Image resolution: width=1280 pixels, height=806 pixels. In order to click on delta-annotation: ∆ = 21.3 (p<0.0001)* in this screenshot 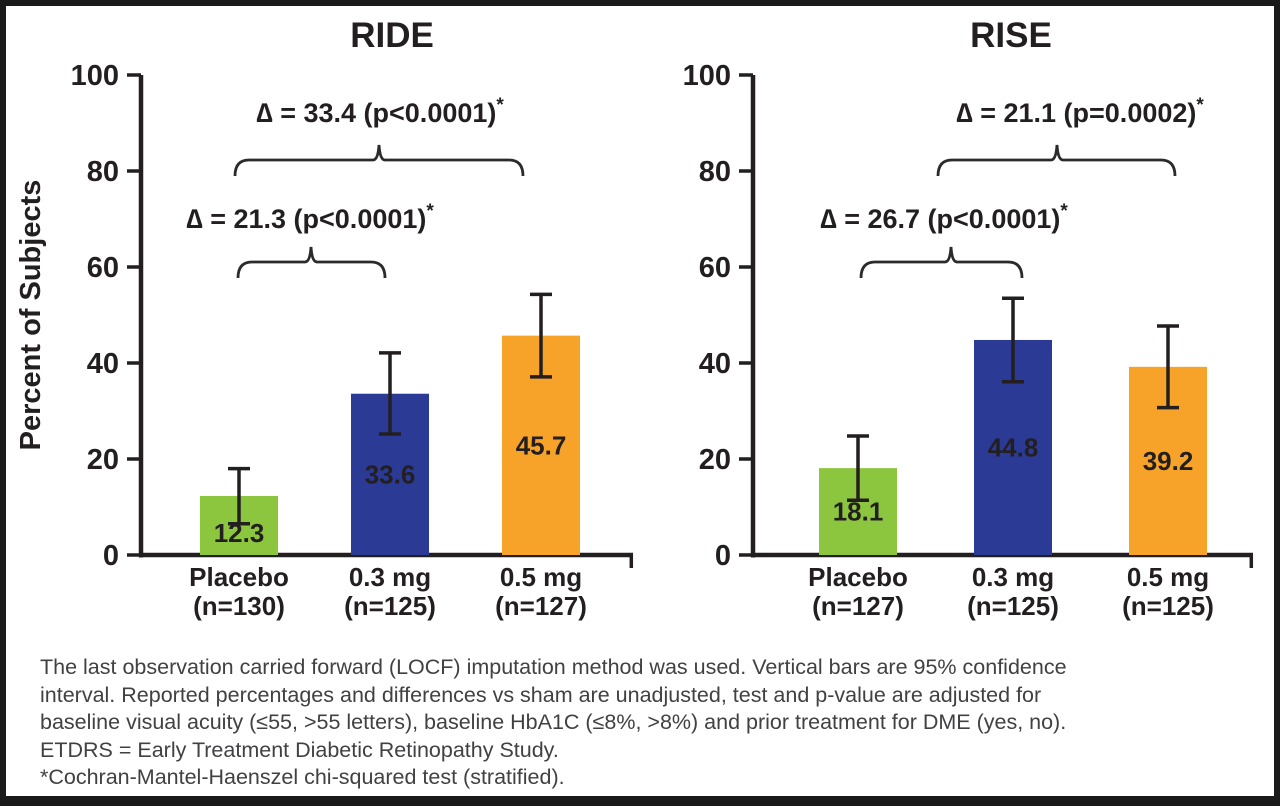, I will do `click(310, 217)`.